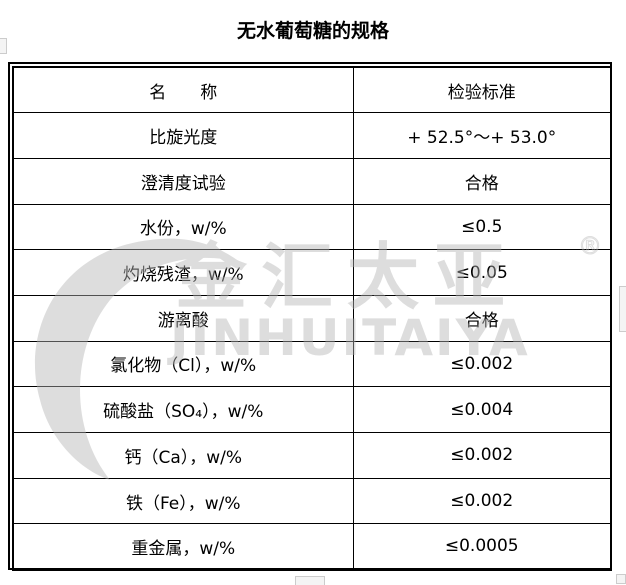 The height and width of the screenshot is (585, 626). What do you see at coordinates (482, 272) in the screenshot?
I see `row-standard: ≤0.05` at bounding box center [482, 272].